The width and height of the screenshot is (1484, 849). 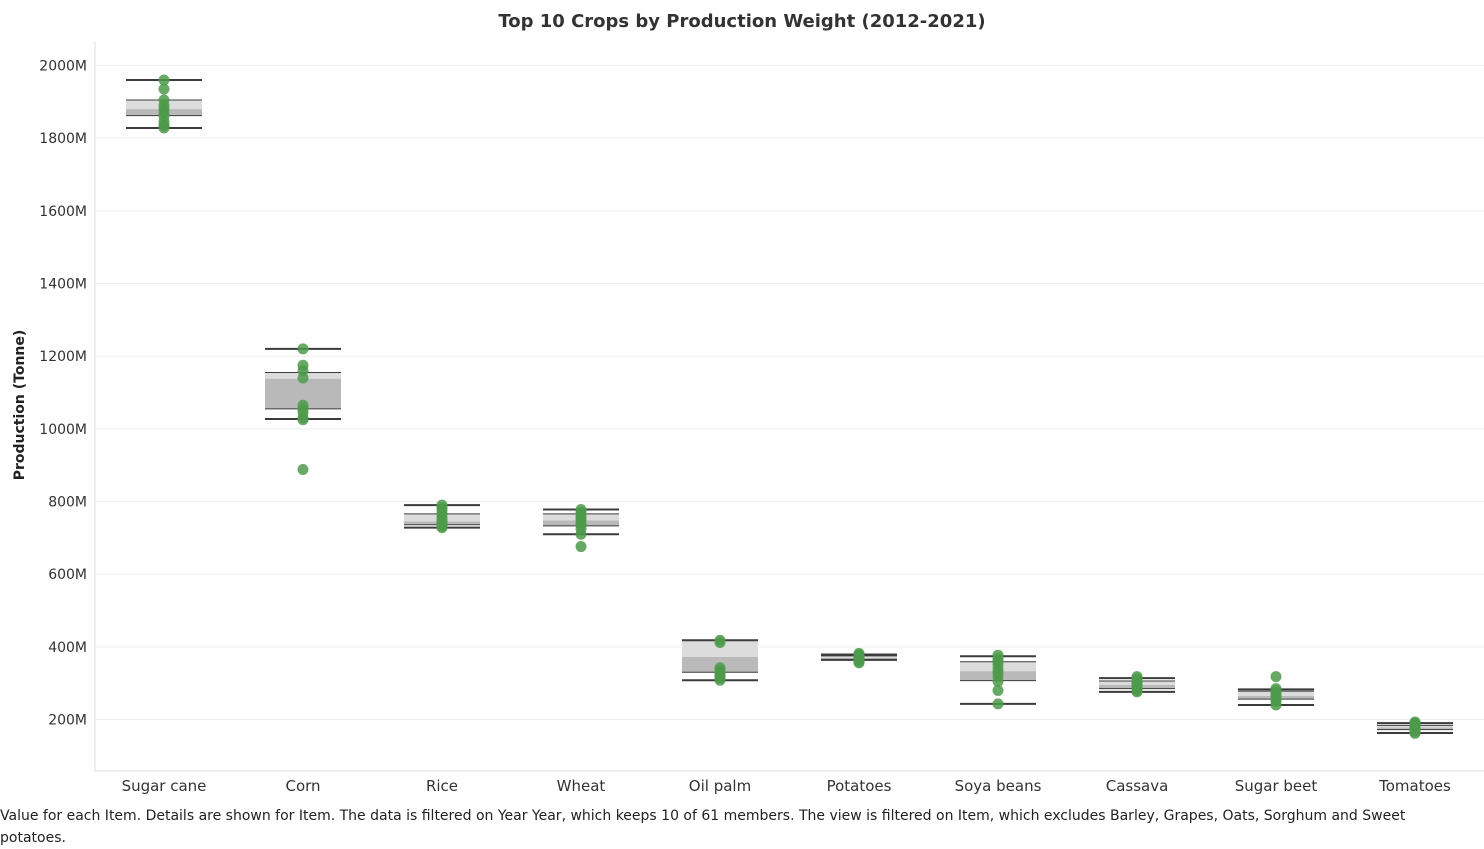 I want to click on y-tick-label: 1000M, so click(x=63, y=430).